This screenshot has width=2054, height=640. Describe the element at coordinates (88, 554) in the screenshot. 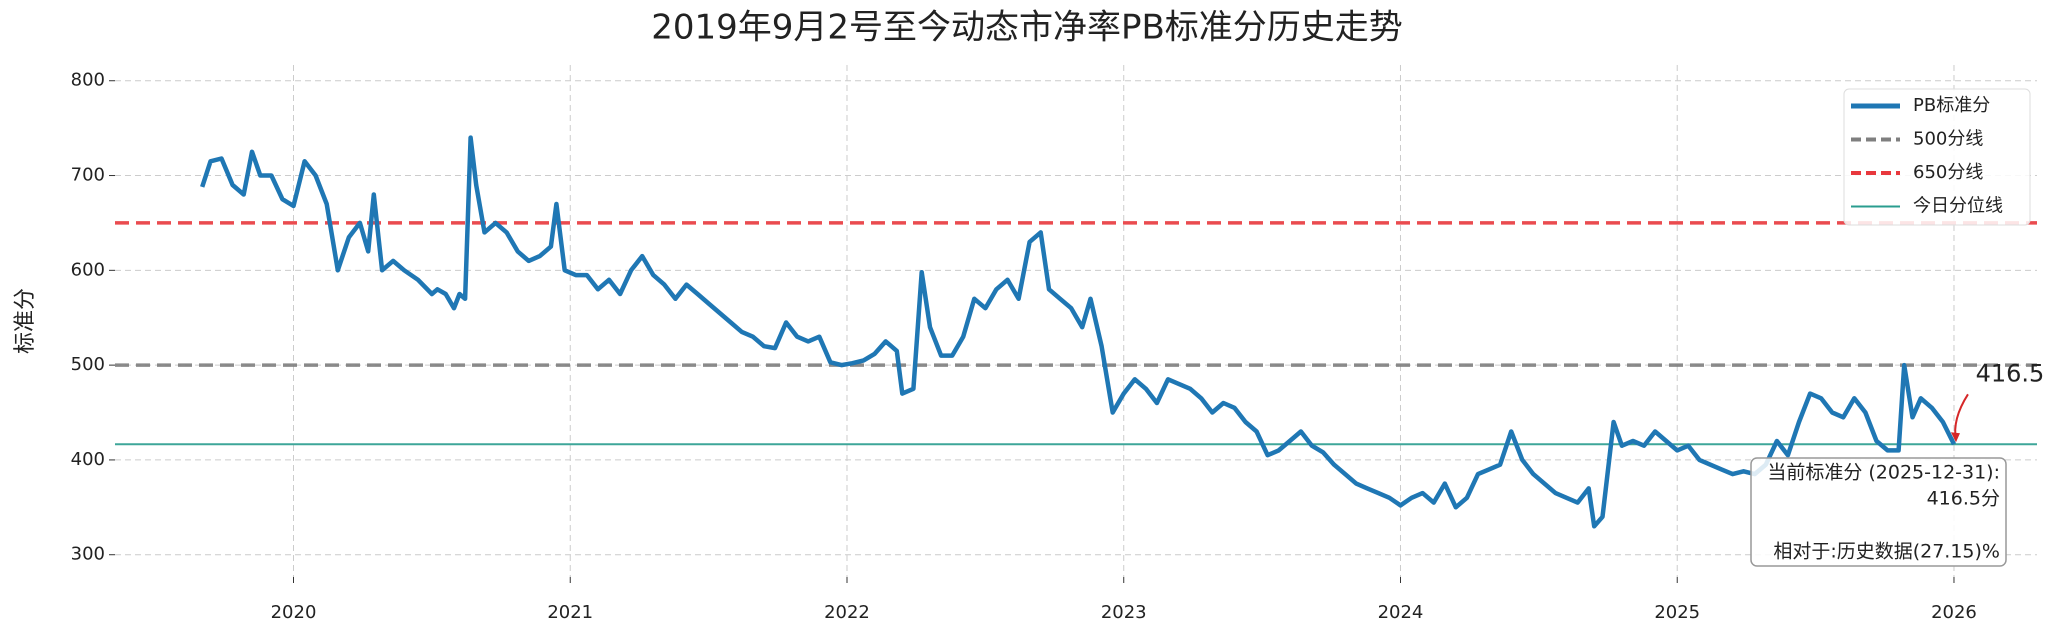

I see `y-tick-label: 300` at that location.